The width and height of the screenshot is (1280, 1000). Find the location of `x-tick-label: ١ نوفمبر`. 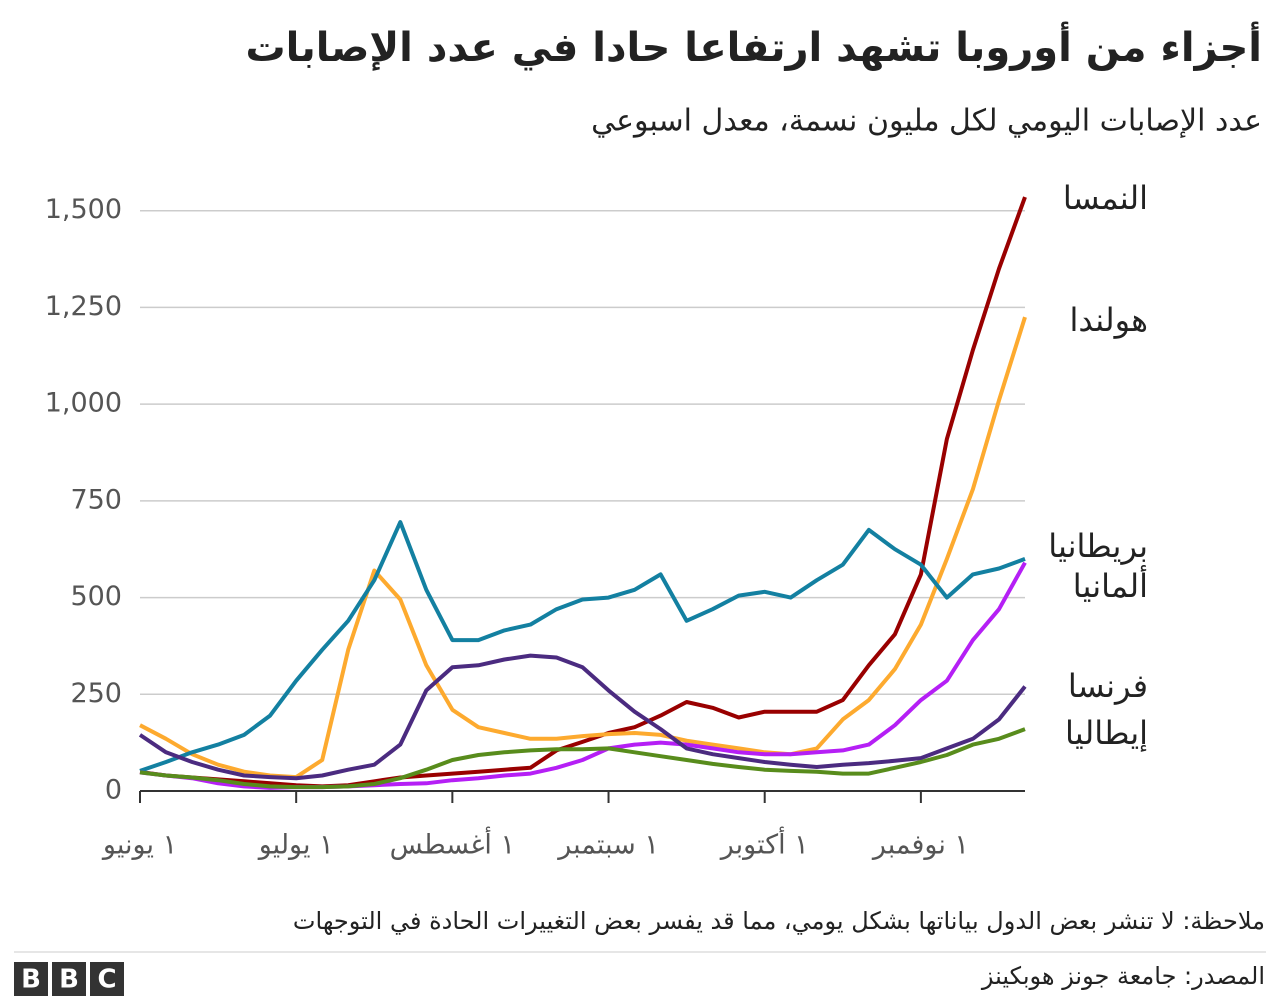

x-tick-label: ١ نوفمبر is located at coordinates (920, 845).